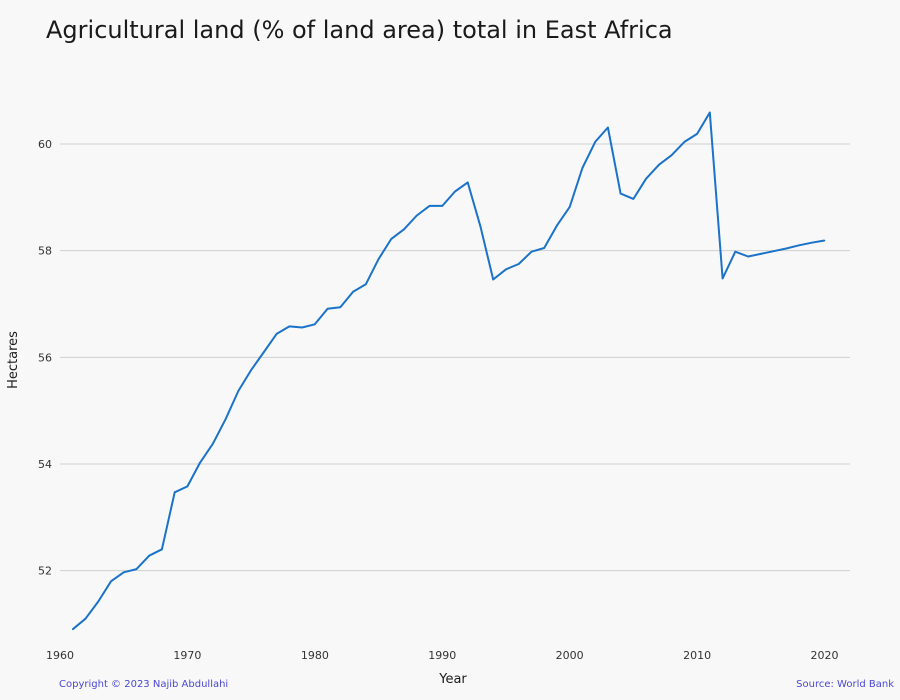  Describe the element at coordinates (340, 307) in the screenshot. I see `data-point-1982` at that location.